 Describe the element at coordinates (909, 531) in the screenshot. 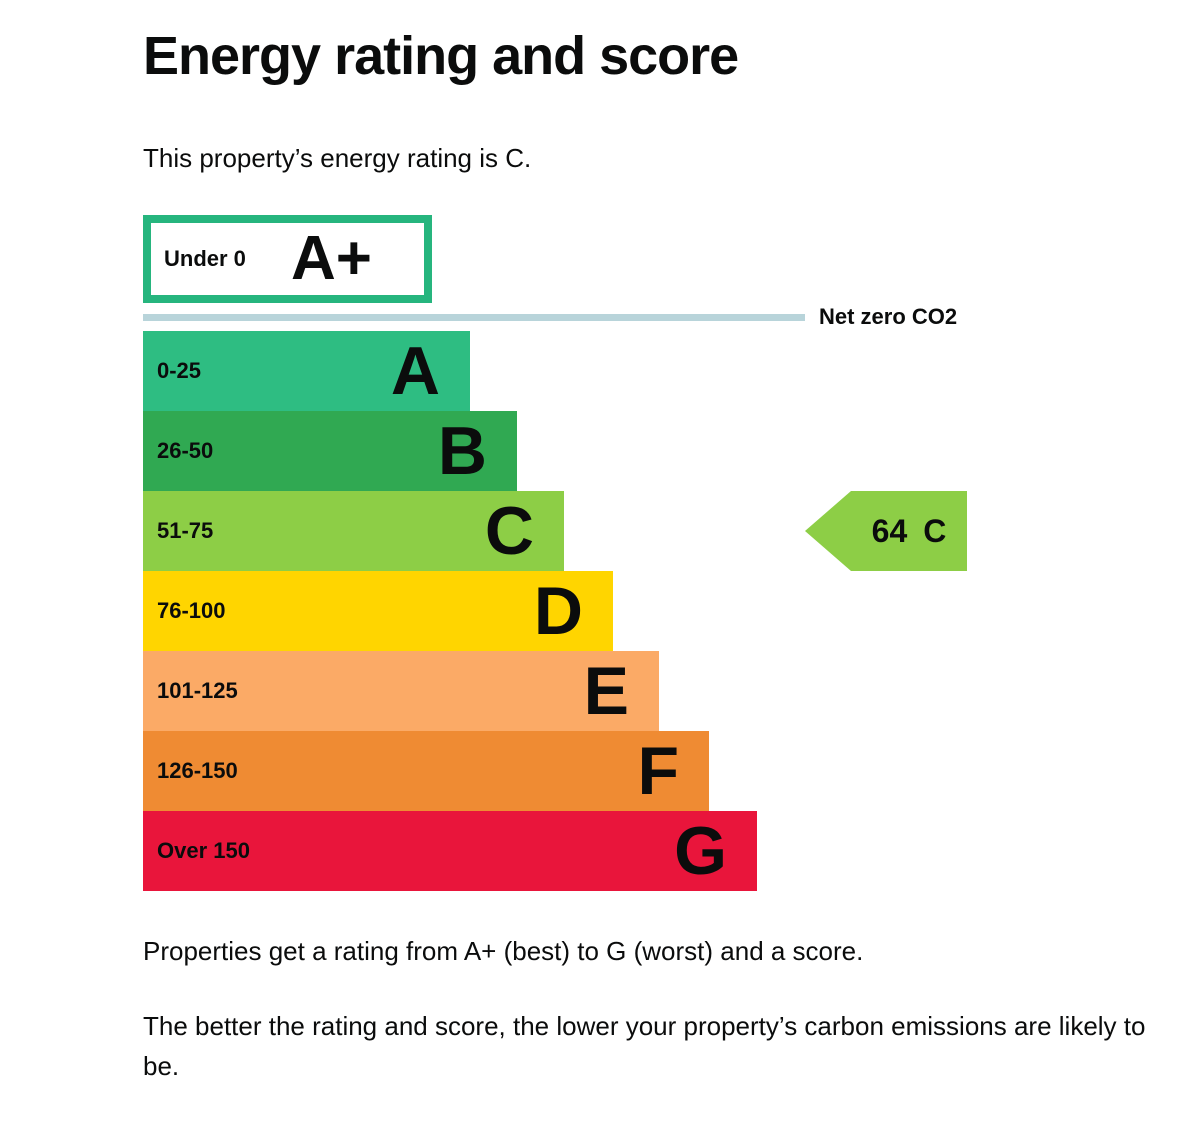

I see `current-rating-value: 64 C` at that location.